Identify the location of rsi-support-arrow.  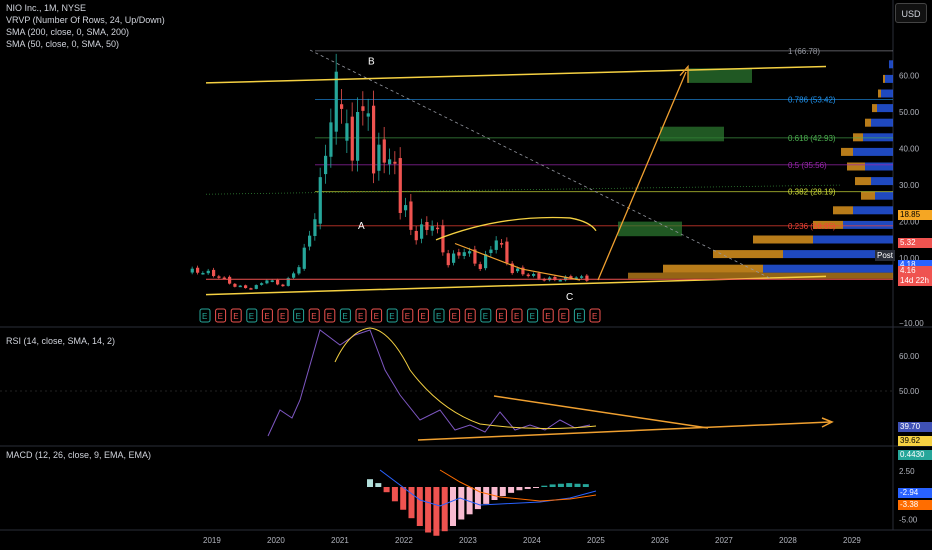
(624, 431).